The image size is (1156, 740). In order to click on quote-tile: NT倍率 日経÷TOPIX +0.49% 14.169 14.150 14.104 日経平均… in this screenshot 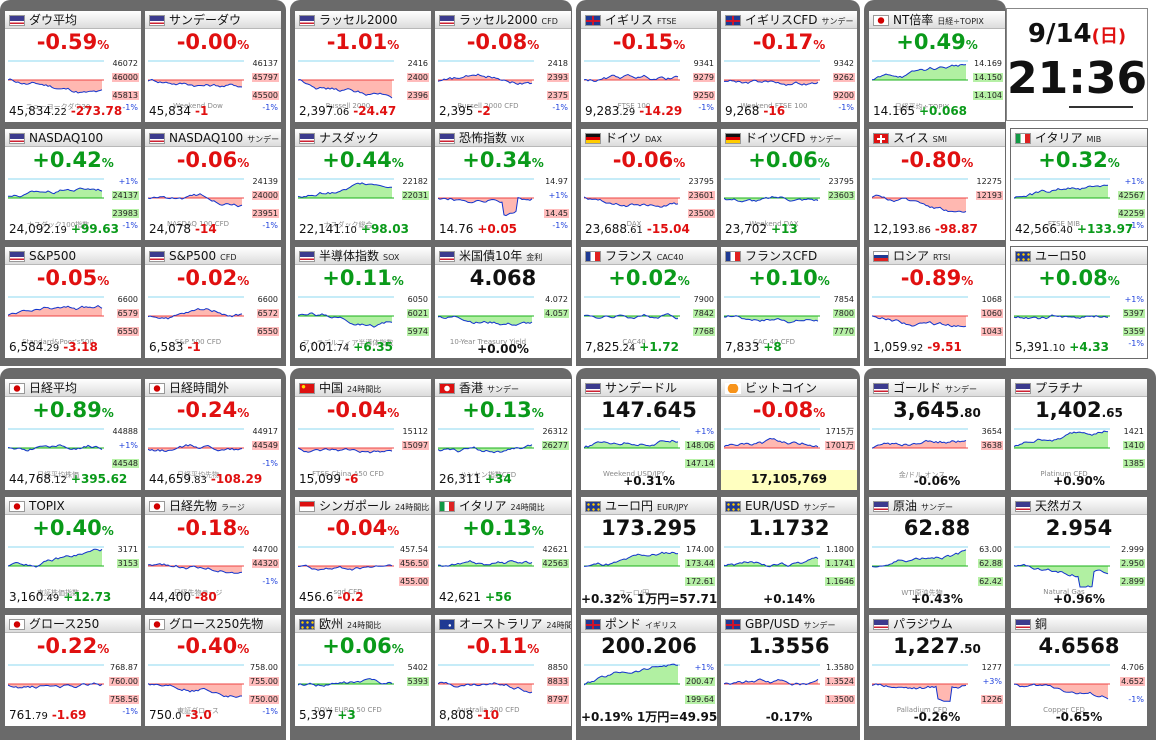, I will do `click(937, 66)`.